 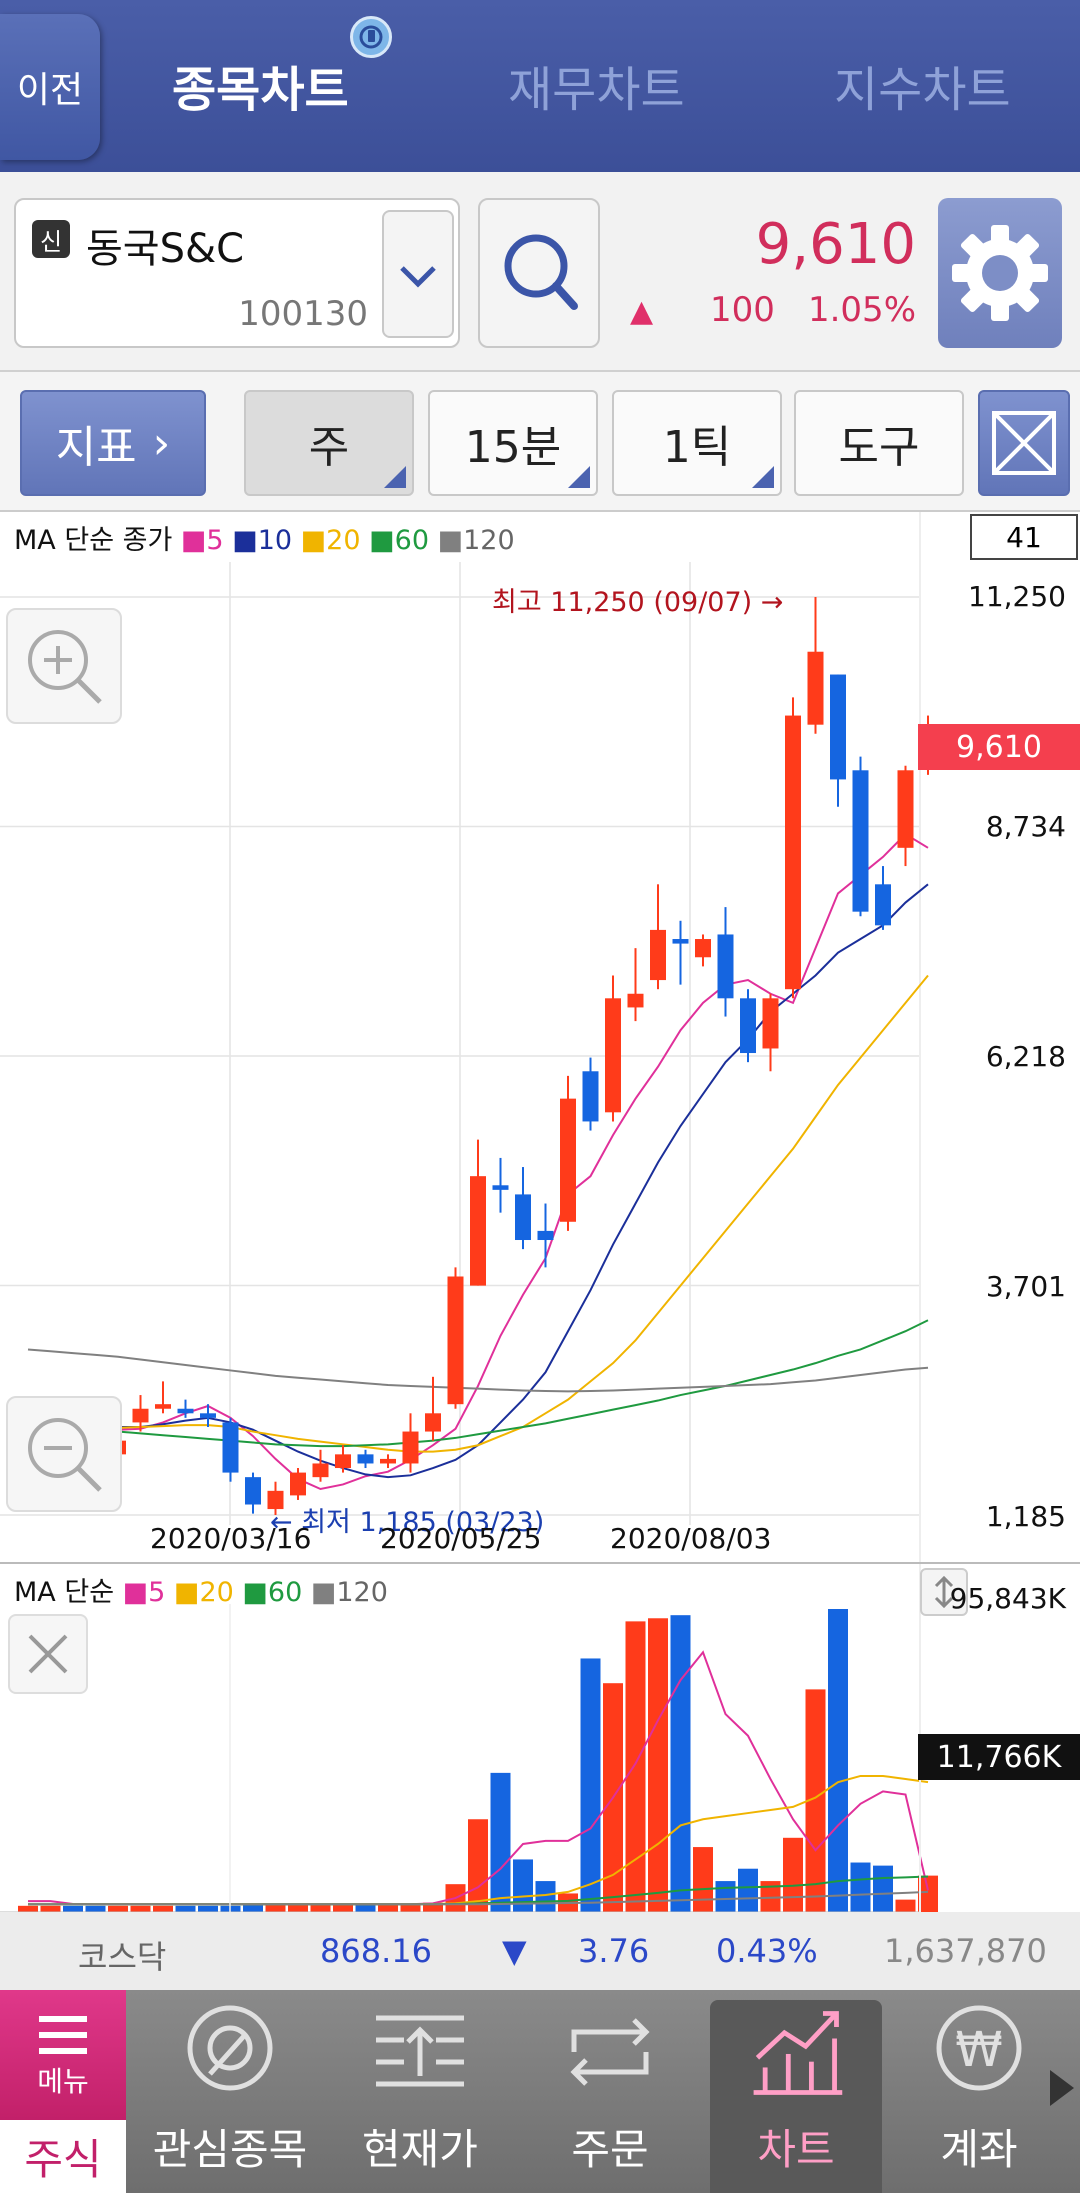 I want to click on gear-icon, so click(x=1000, y=273).